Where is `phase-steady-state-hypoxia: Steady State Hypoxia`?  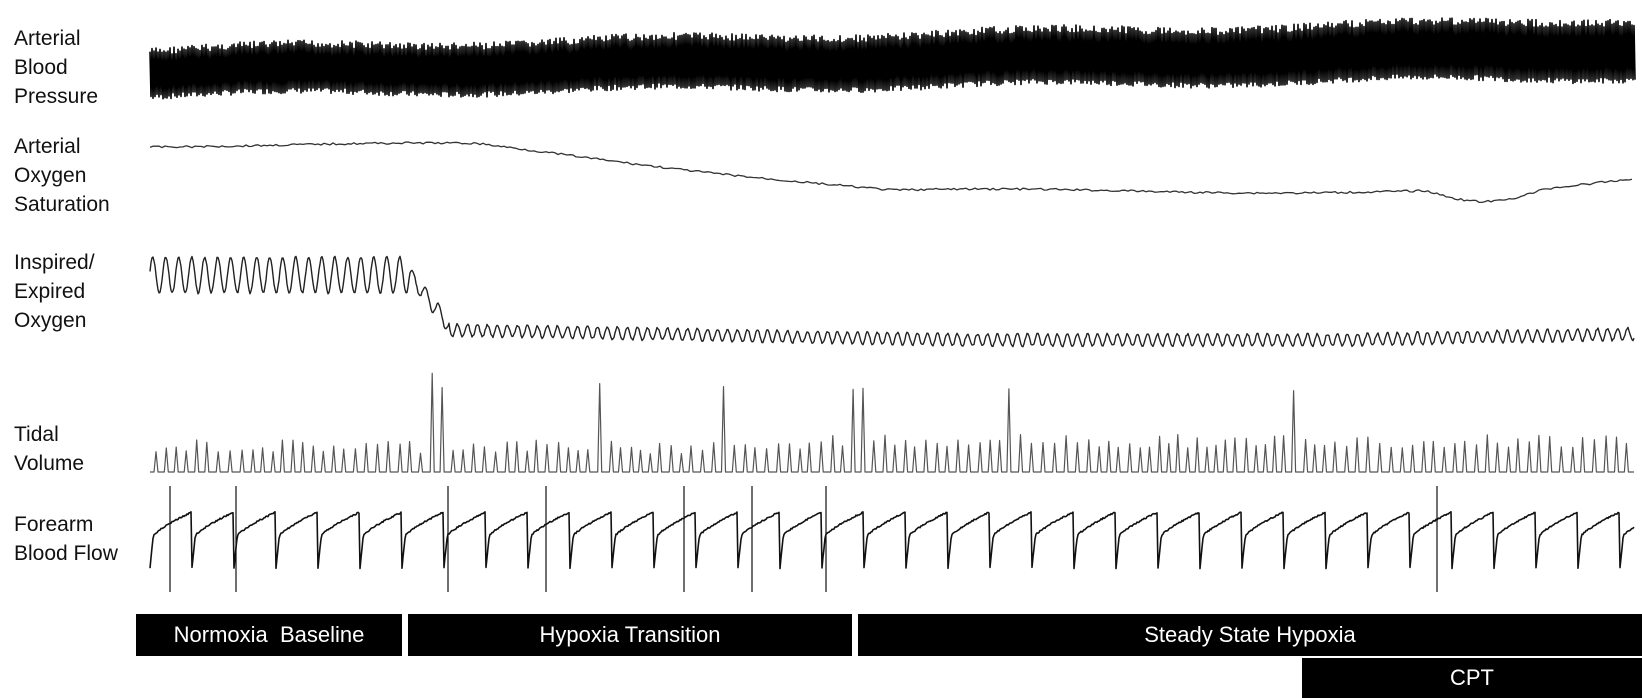
phase-steady-state-hypoxia: Steady State Hypoxia is located at coordinates (1250, 635).